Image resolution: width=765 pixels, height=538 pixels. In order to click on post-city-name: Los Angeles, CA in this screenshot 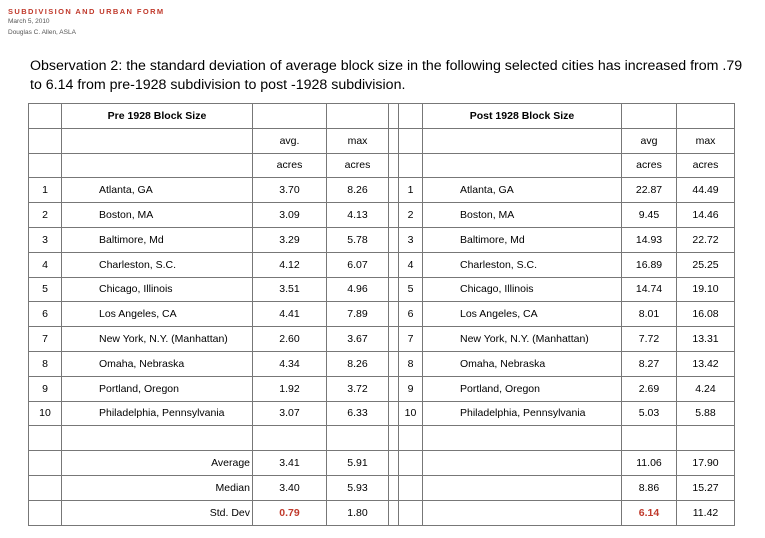, I will do `click(522, 314)`.